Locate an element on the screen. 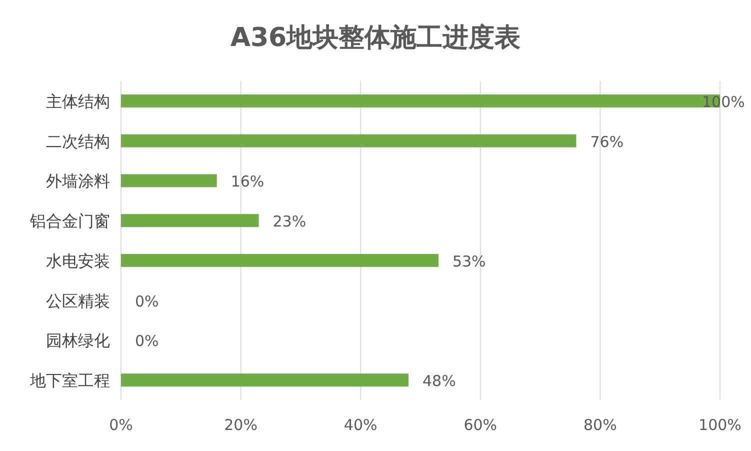 This screenshot has height=451, width=751. x-tick-label: 80% is located at coordinates (600, 425).